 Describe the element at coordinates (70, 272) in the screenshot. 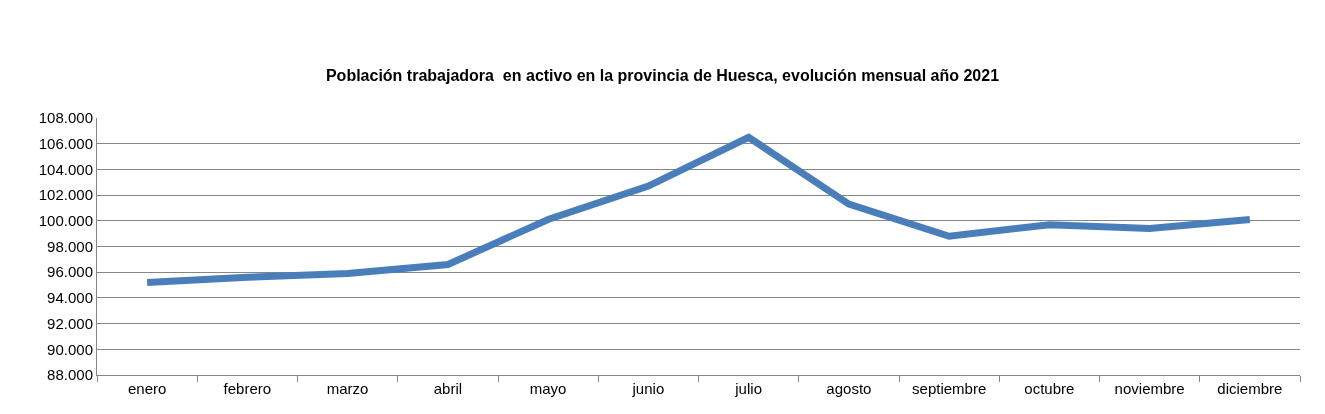

I see `y-tick-label: 96.000` at that location.